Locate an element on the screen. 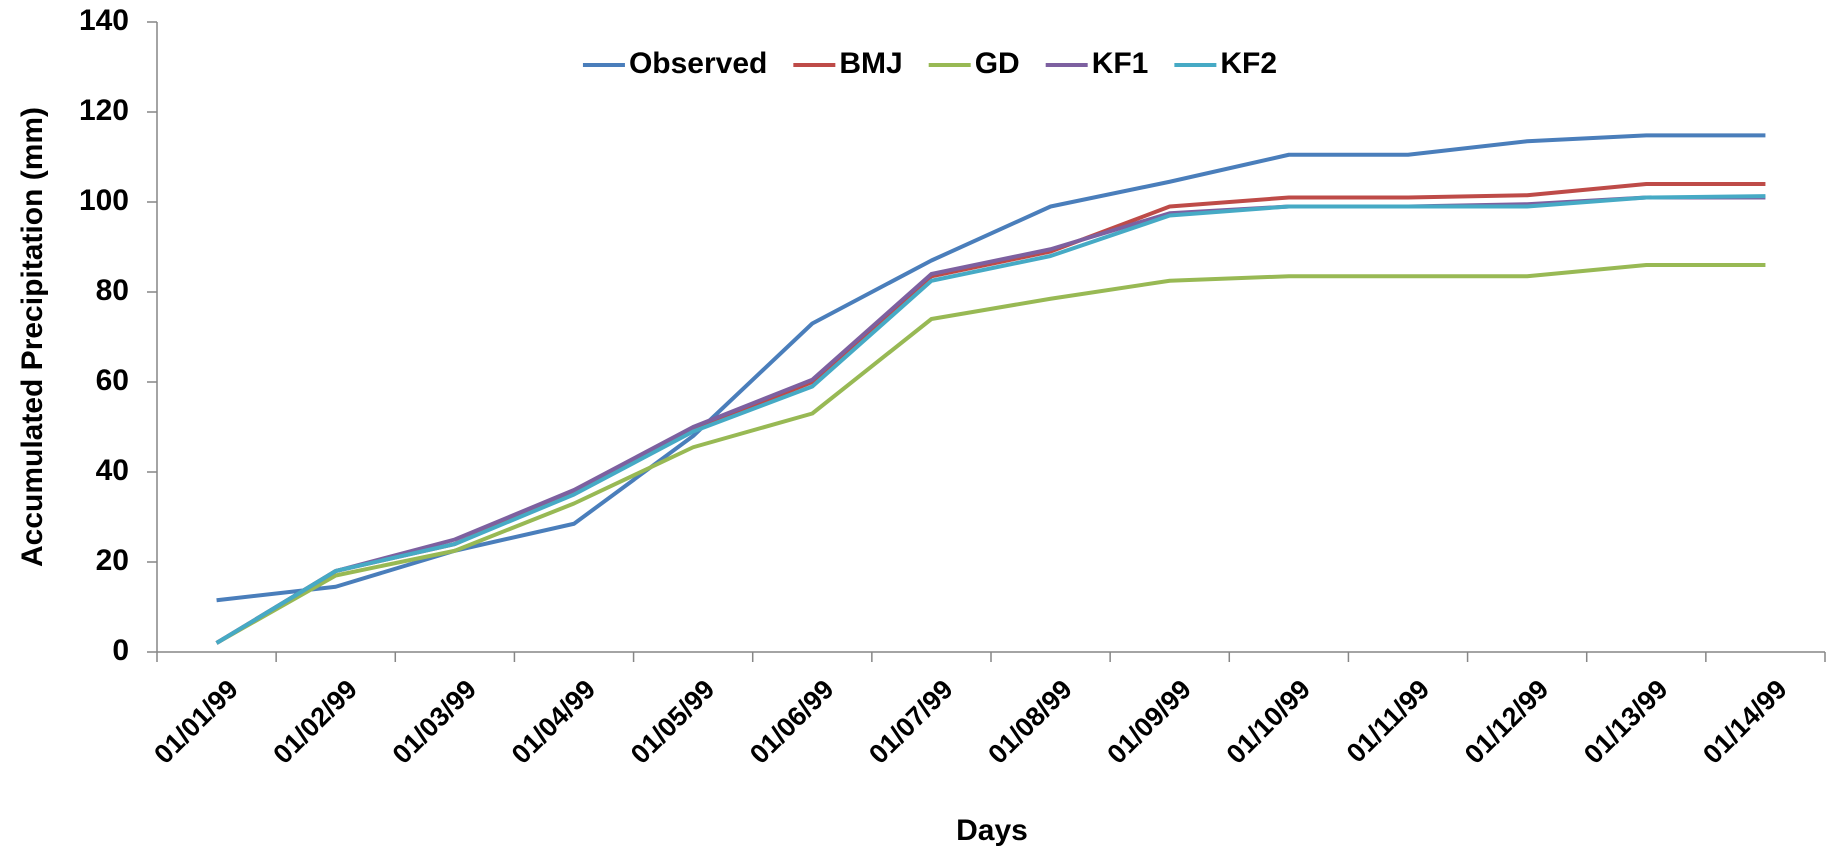 The height and width of the screenshot is (856, 1827). y-tick-label: 0 is located at coordinates (120, 650).